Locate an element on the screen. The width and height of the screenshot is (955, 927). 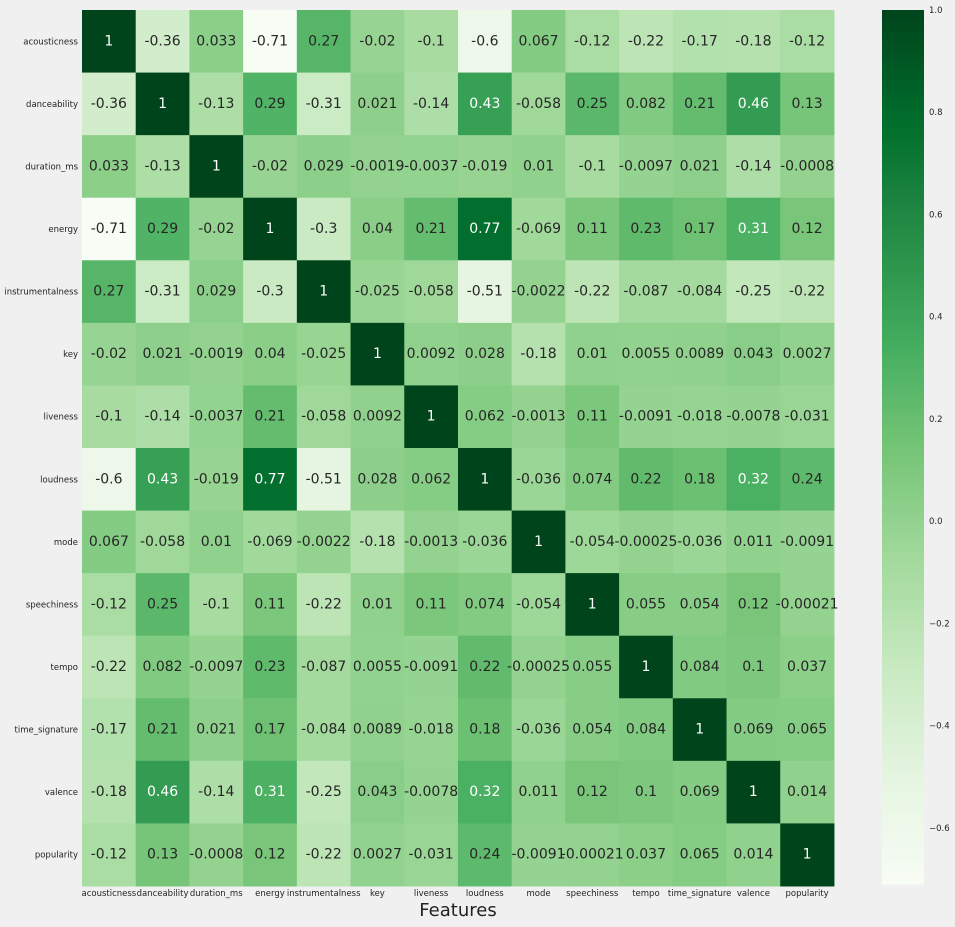
heatmap-cell-label: 0.054 is located at coordinates (592, 730).